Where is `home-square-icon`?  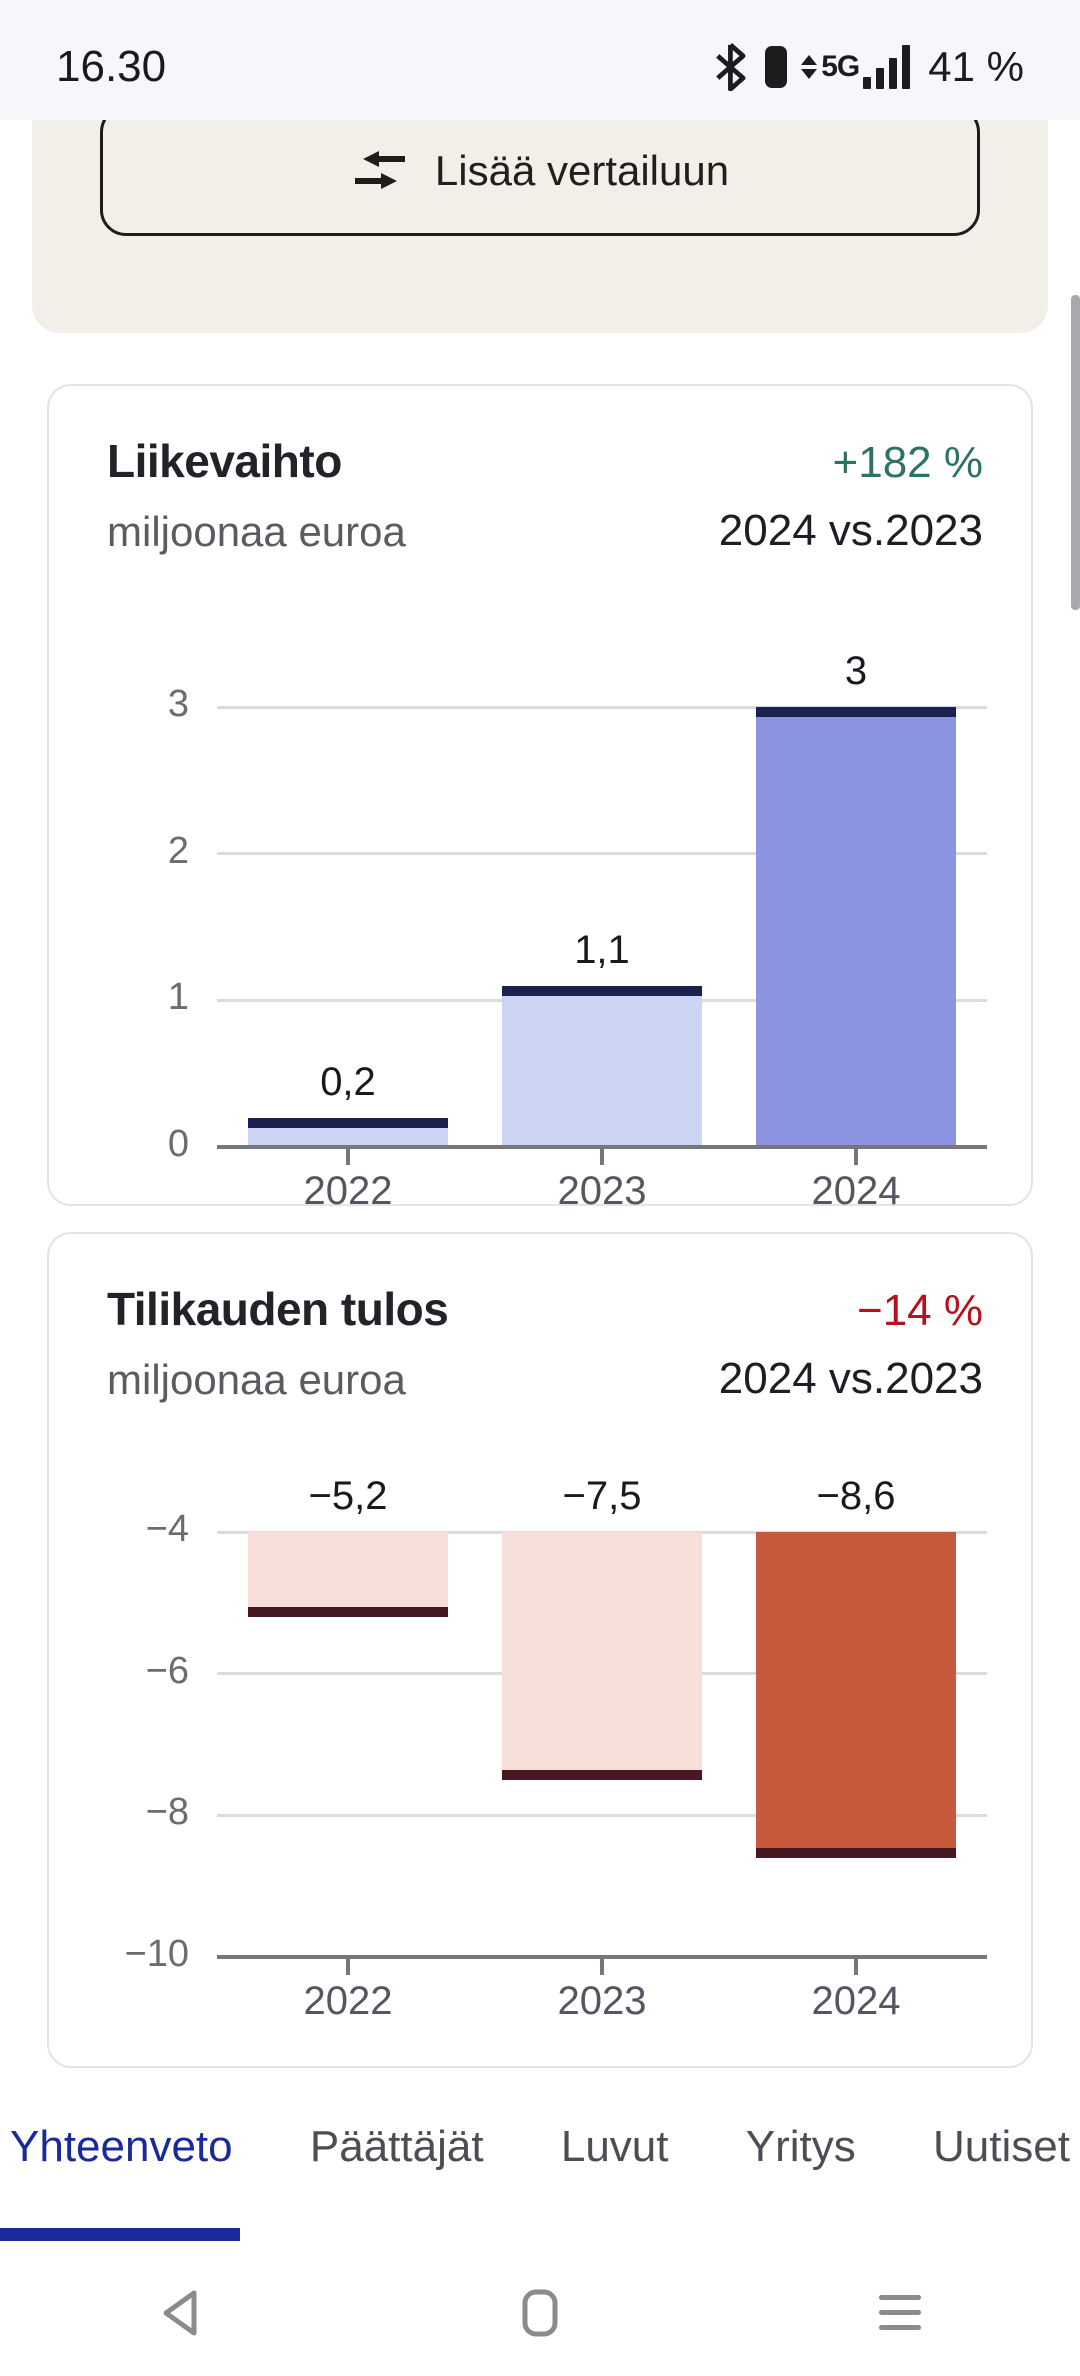 home-square-icon is located at coordinates (540, 2313).